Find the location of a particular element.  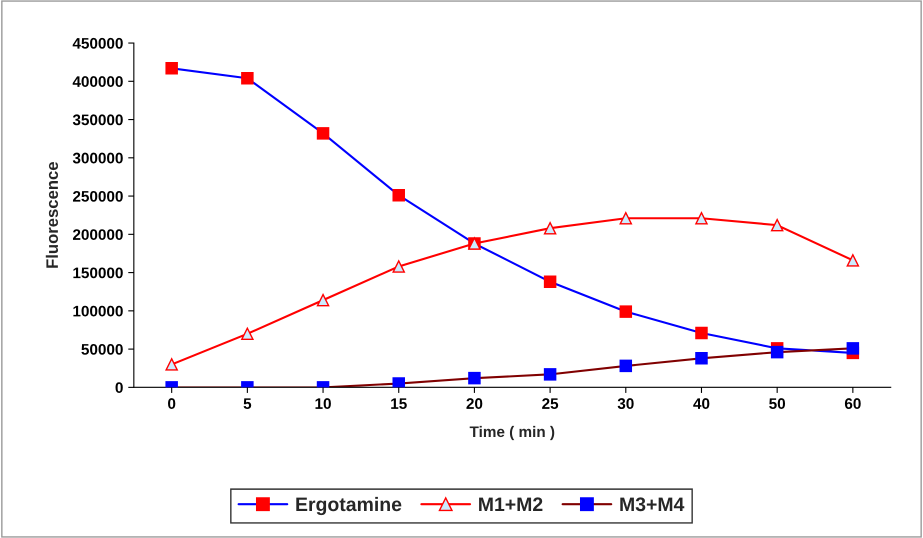

y-tick-label: 0 is located at coordinates (119, 388).